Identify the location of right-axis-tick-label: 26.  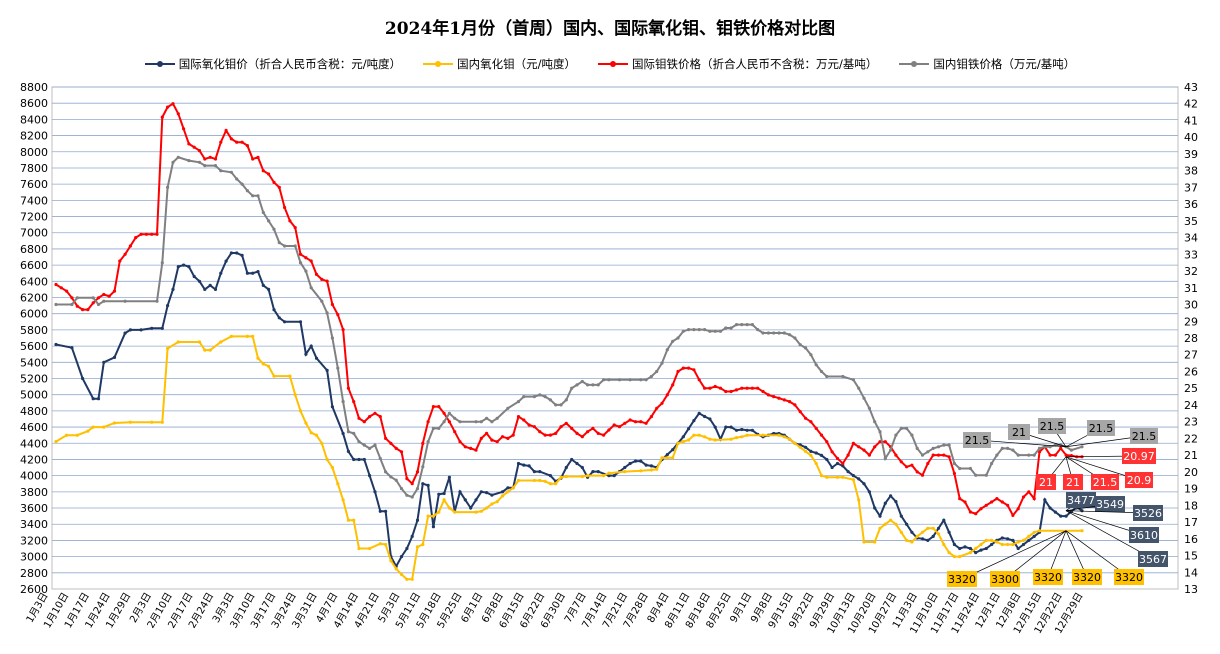
(1191, 371).